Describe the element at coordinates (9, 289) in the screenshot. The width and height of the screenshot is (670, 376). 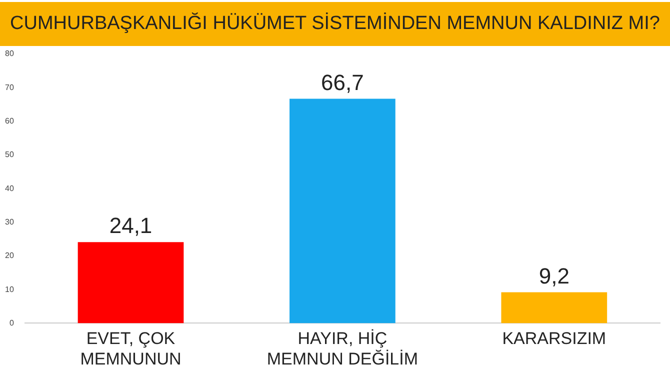
I see `y-tick-label: 10` at that location.